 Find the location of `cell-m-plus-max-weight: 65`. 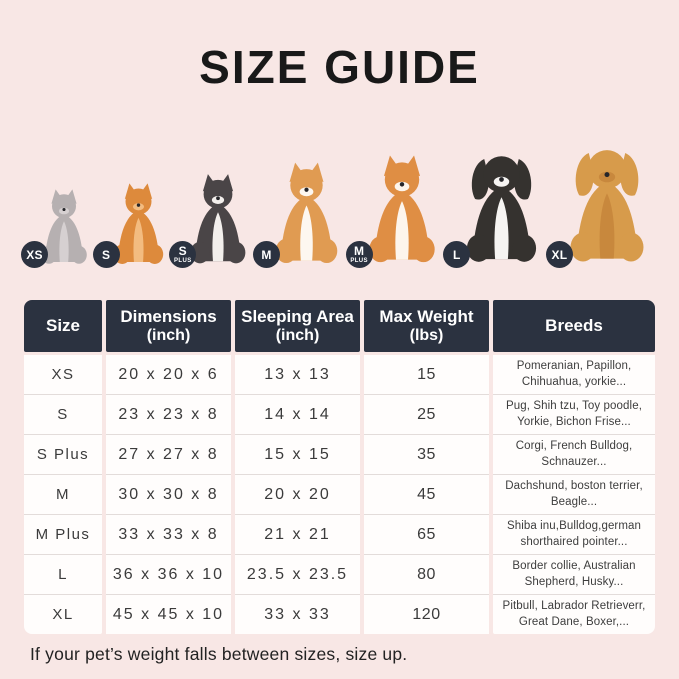

cell-m-plus-max-weight: 65 is located at coordinates (426, 535).